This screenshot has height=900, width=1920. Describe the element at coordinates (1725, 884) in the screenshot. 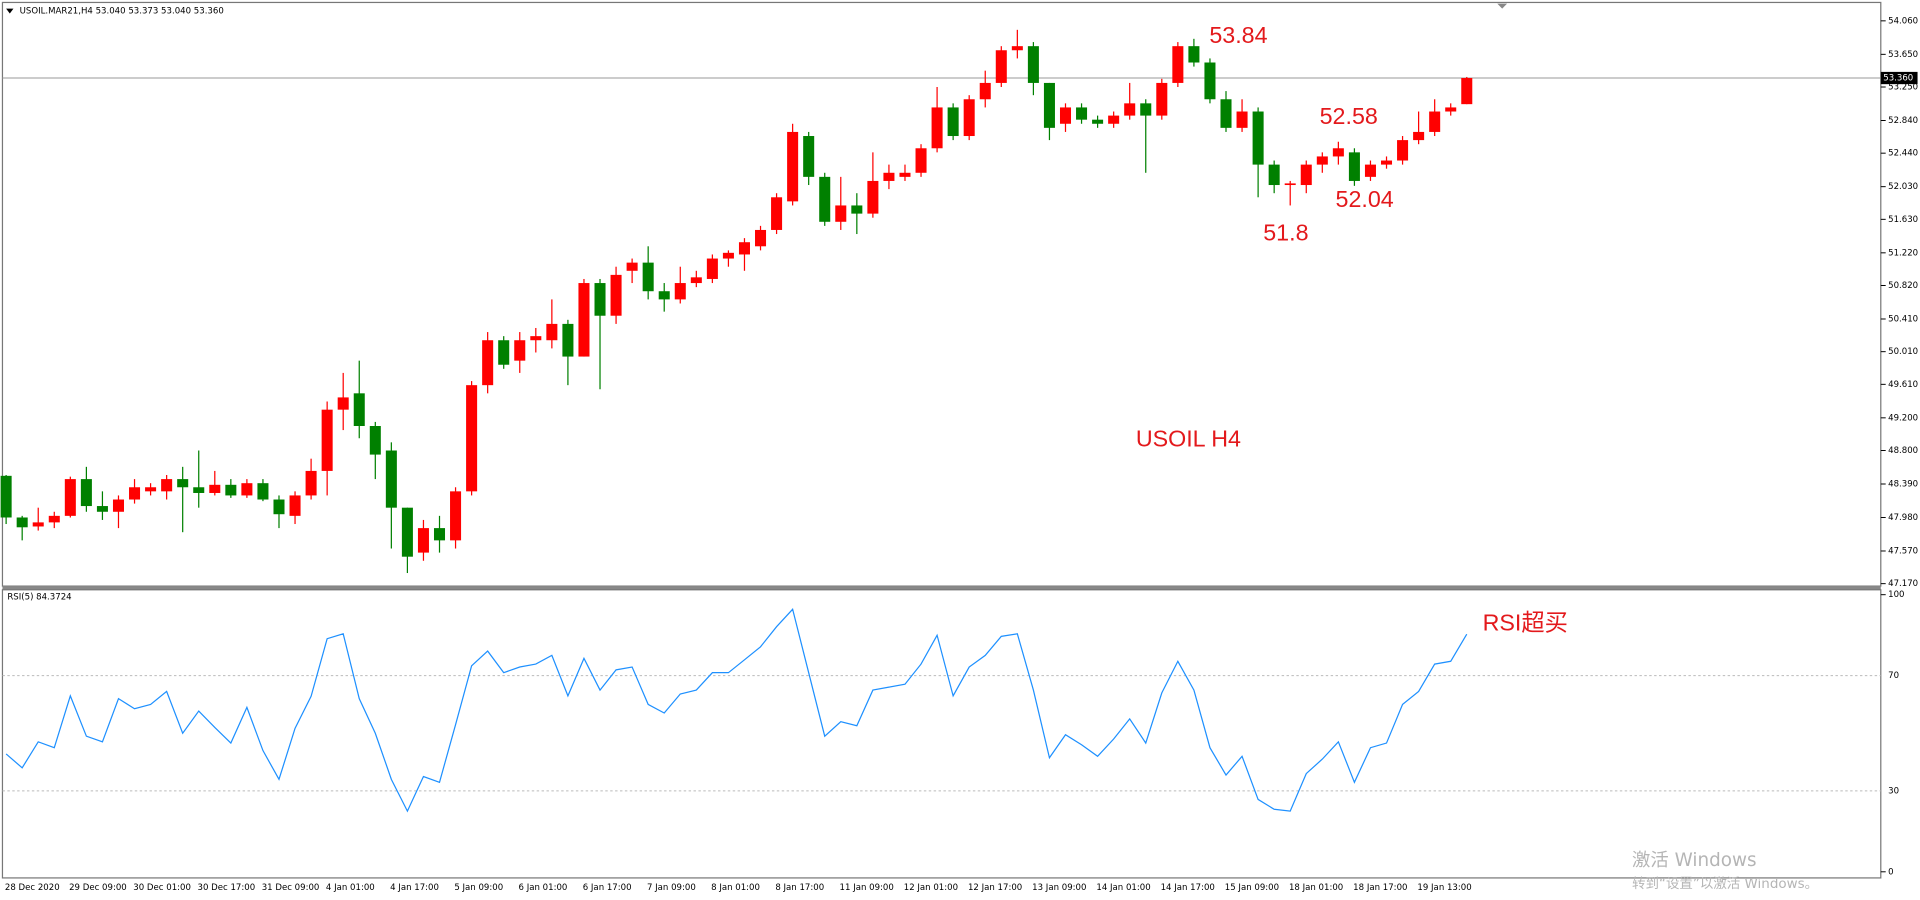

I see `watermark-subtitle: 转到“设置”以激活 Windows。` at that location.